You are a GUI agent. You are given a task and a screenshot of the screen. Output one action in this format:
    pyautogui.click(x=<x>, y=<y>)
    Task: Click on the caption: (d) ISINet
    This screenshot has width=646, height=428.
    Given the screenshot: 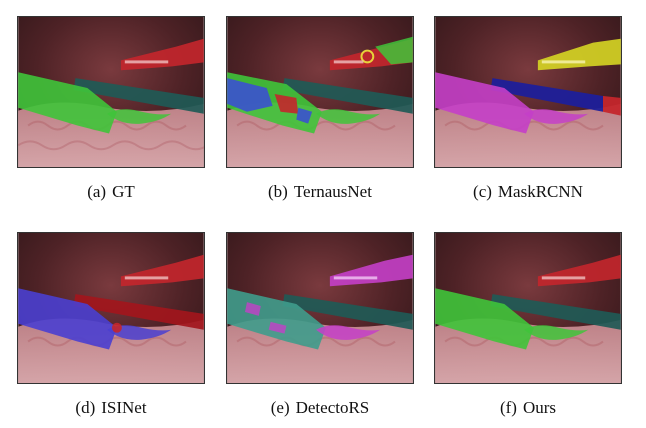 What is the action you would take?
    pyautogui.click(x=111, y=408)
    